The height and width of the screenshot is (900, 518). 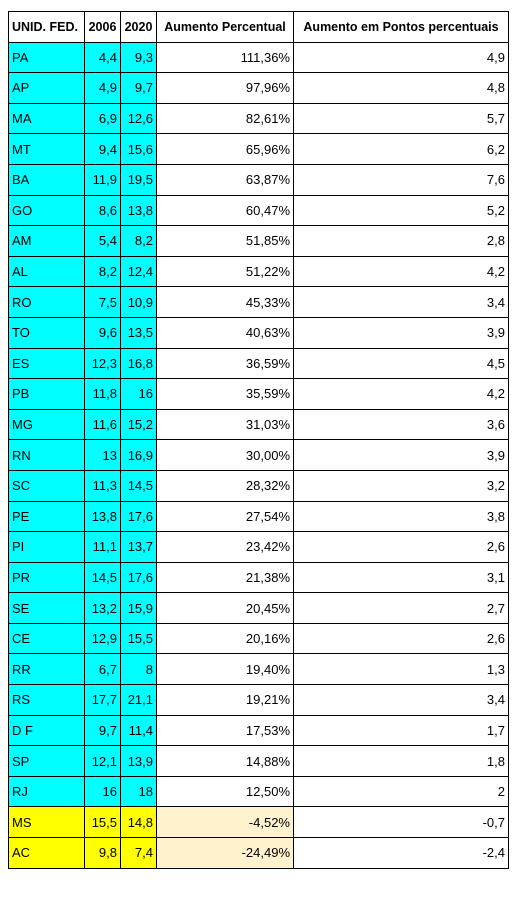 What do you see at coordinates (401, 730) in the screenshot?
I see `cell-aumento-pontos: 1,7` at bounding box center [401, 730].